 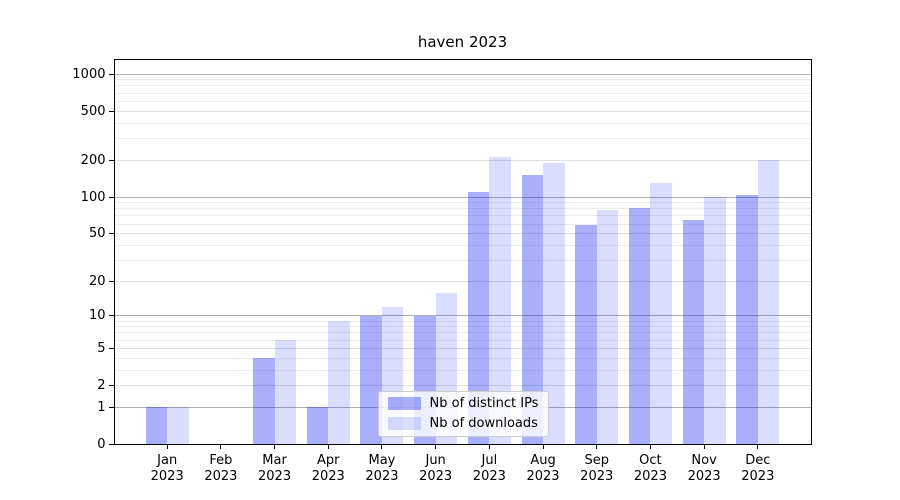 I want to click on y-tick-label: 200, so click(x=93, y=160).